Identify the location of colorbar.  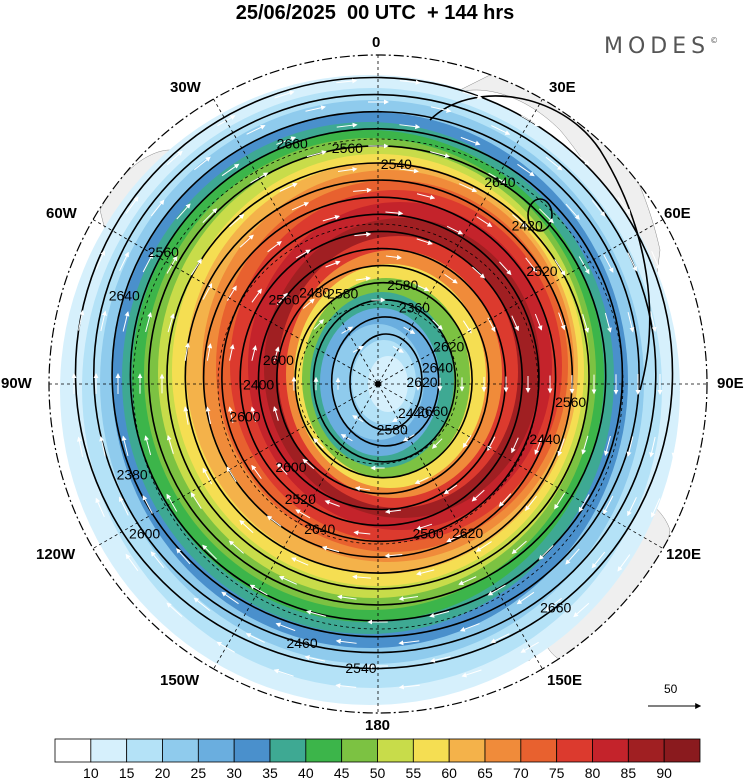
(377, 750).